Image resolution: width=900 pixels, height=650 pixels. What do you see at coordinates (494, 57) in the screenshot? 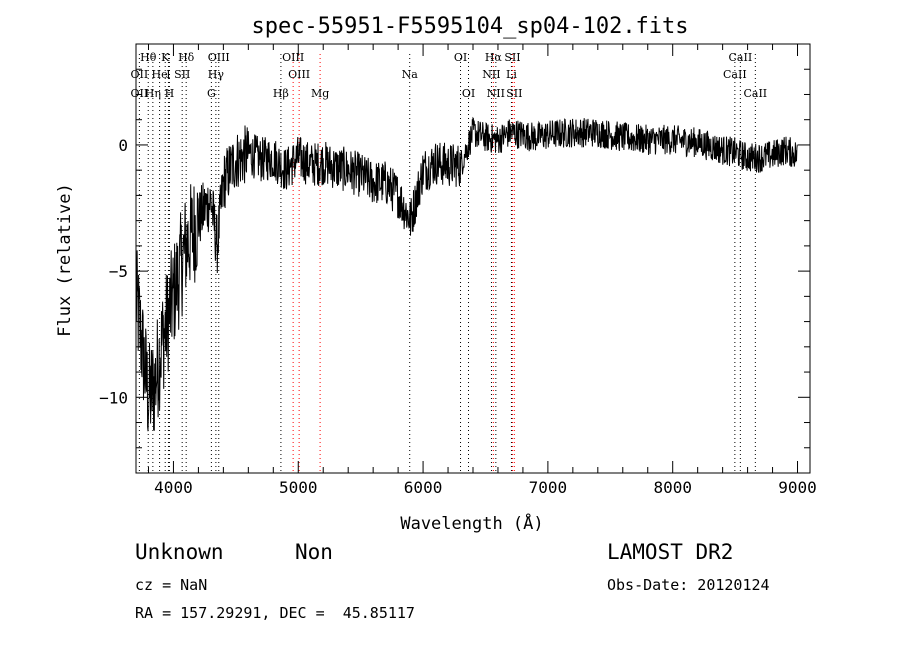
I see `line-label: Hα` at bounding box center [494, 57].